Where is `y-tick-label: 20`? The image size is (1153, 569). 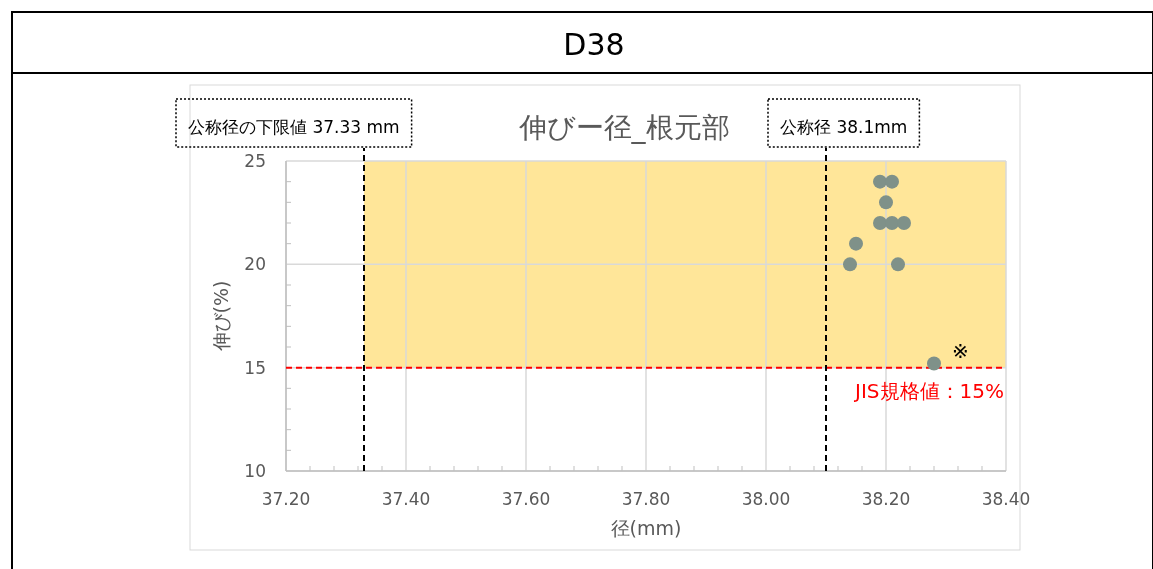 y-tick-label: 20 is located at coordinates (255, 264).